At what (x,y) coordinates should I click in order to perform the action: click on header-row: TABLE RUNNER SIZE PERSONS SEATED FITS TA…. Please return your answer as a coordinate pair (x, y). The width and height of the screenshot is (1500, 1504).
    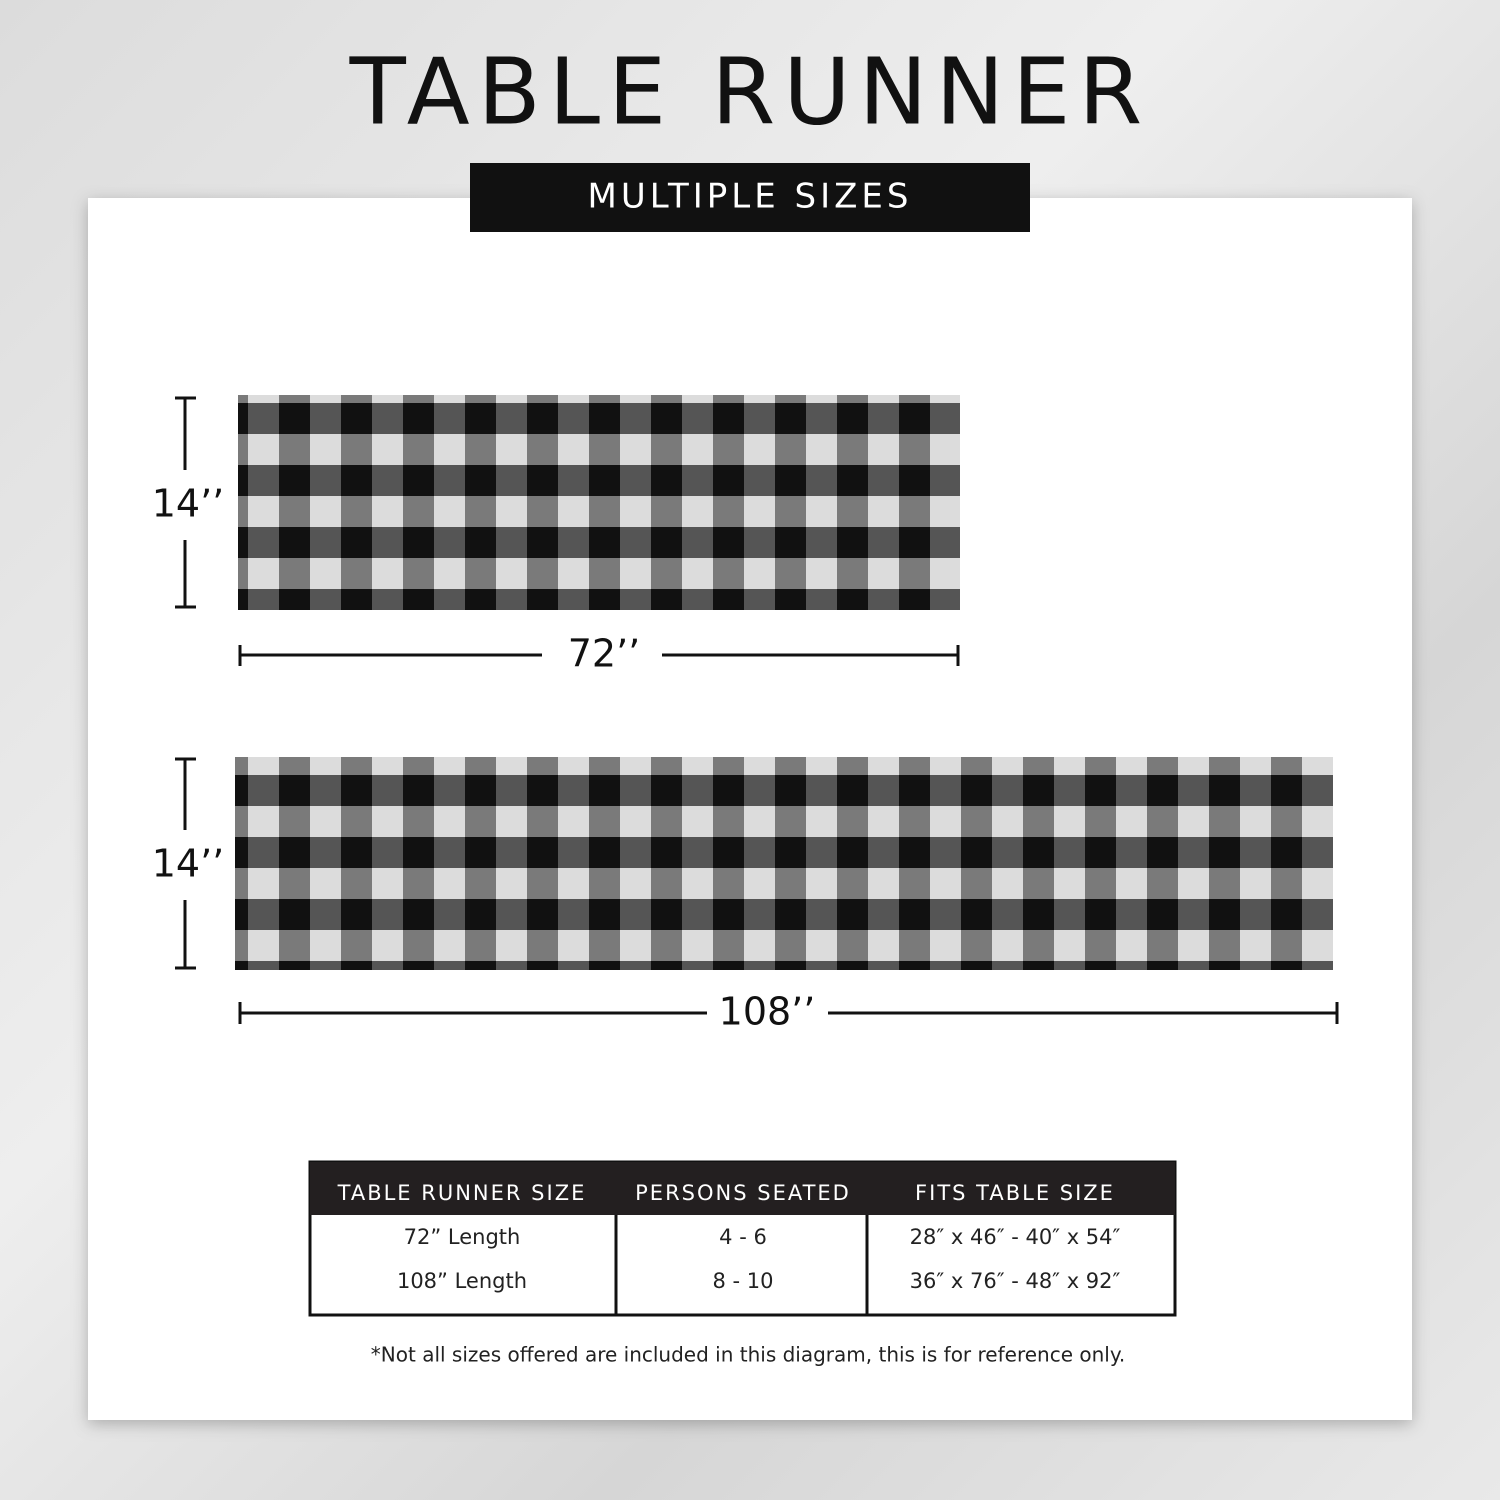
    Looking at the image, I should click on (726, 1193).